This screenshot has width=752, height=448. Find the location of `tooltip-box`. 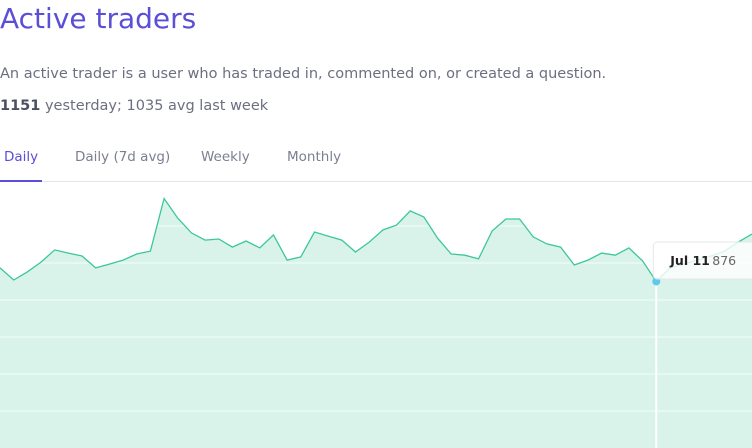

tooltip-box is located at coordinates (702, 260).